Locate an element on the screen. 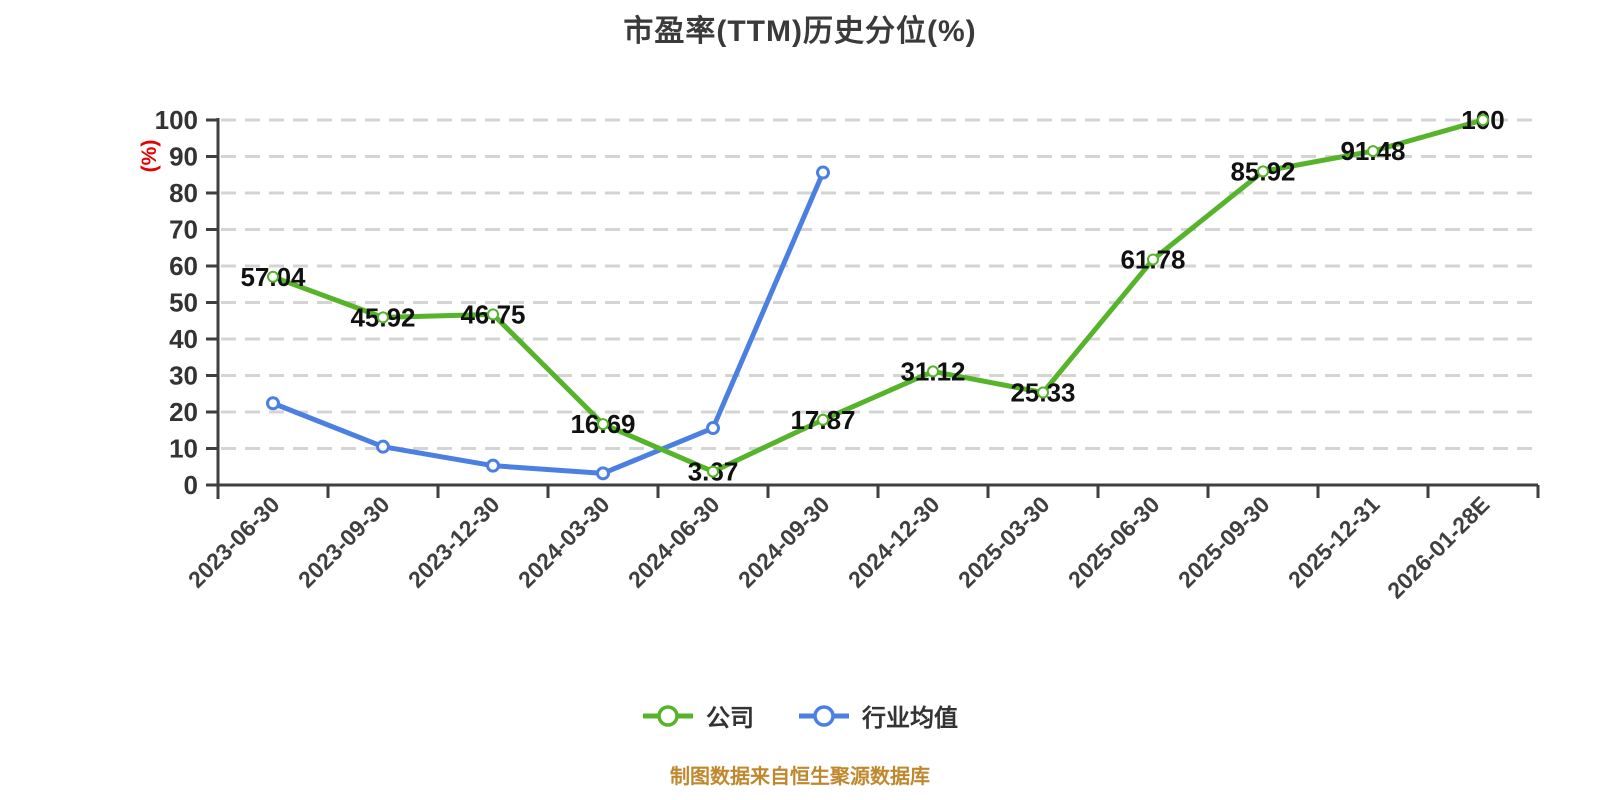 The image size is (1600, 800). y-tick-label: 50 is located at coordinates (183, 303).